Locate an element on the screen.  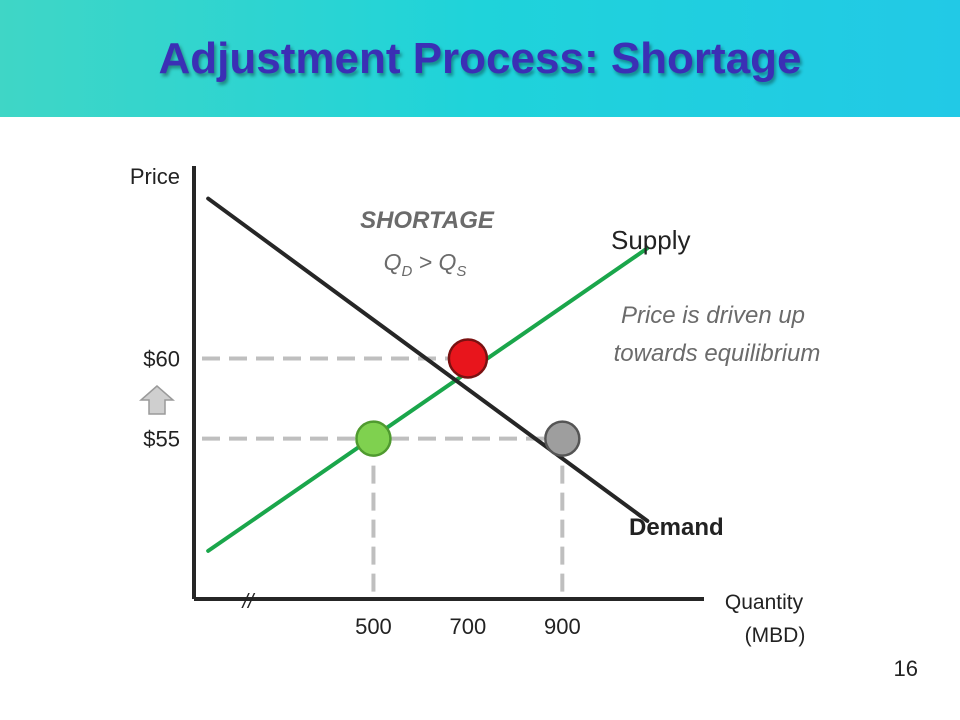
guide-lines is located at coordinates (383, 474).